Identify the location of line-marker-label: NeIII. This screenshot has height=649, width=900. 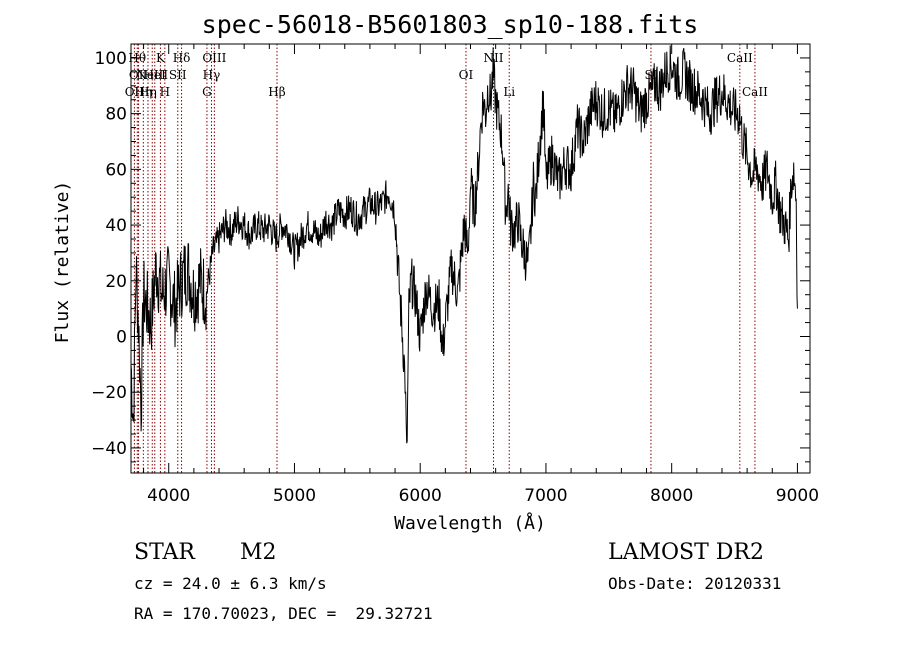
(152, 75).